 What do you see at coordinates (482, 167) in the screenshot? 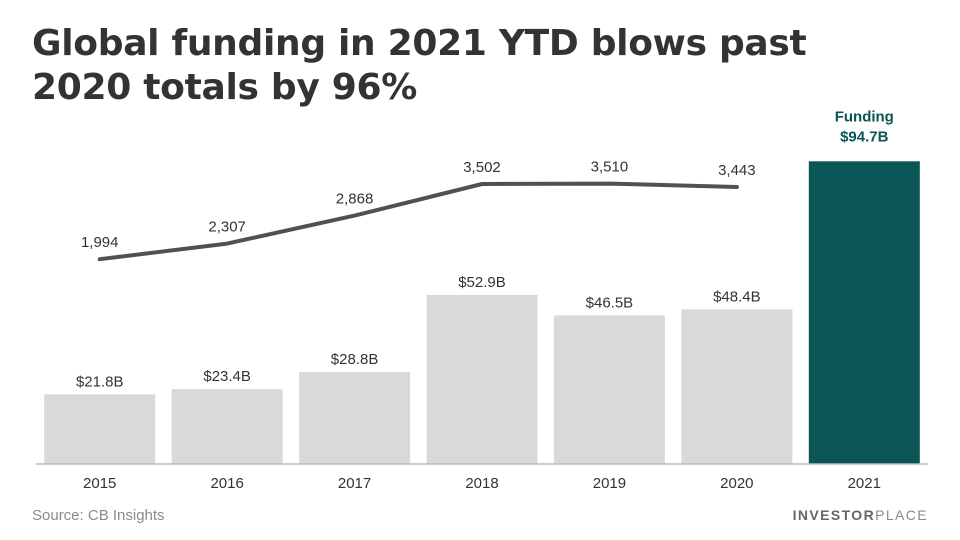
I see `line-value-label-2018: 3,502` at bounding box center [482, 167].